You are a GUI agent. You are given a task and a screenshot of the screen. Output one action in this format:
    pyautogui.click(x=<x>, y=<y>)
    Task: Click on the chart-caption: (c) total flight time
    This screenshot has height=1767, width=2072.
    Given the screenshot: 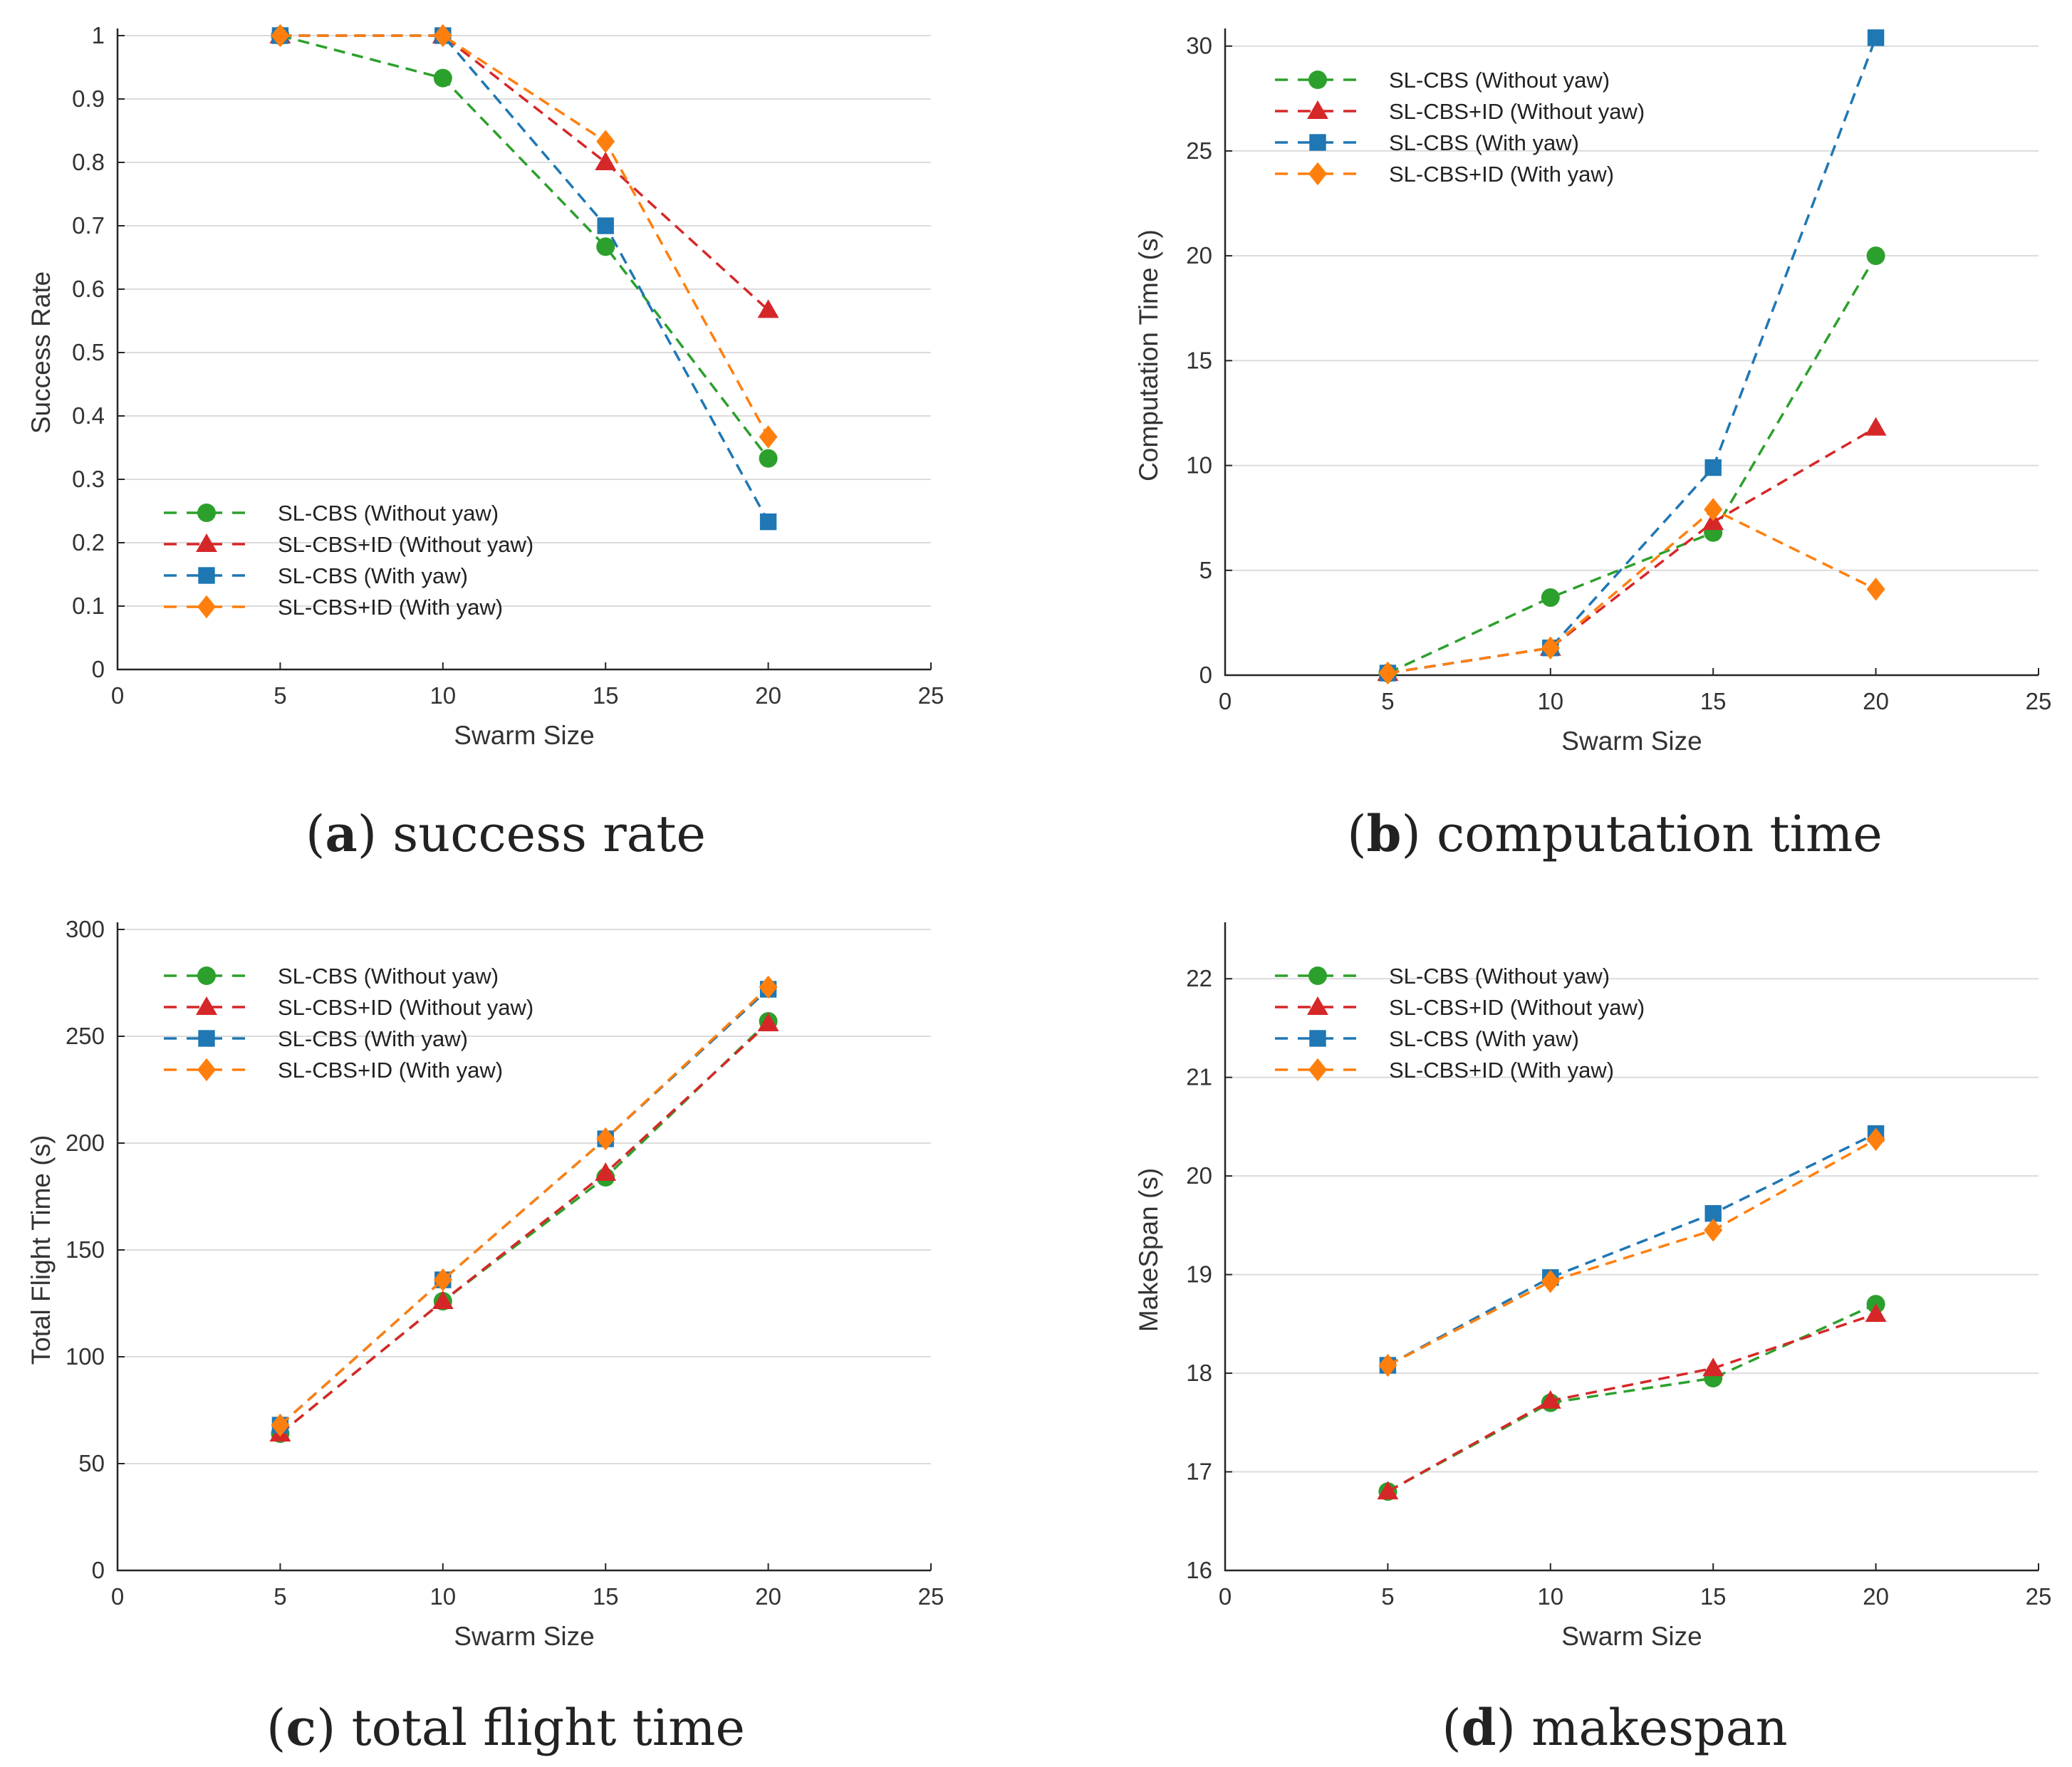 What is the action you would take?
    pyautogui.click(x=506, y=1728)
    